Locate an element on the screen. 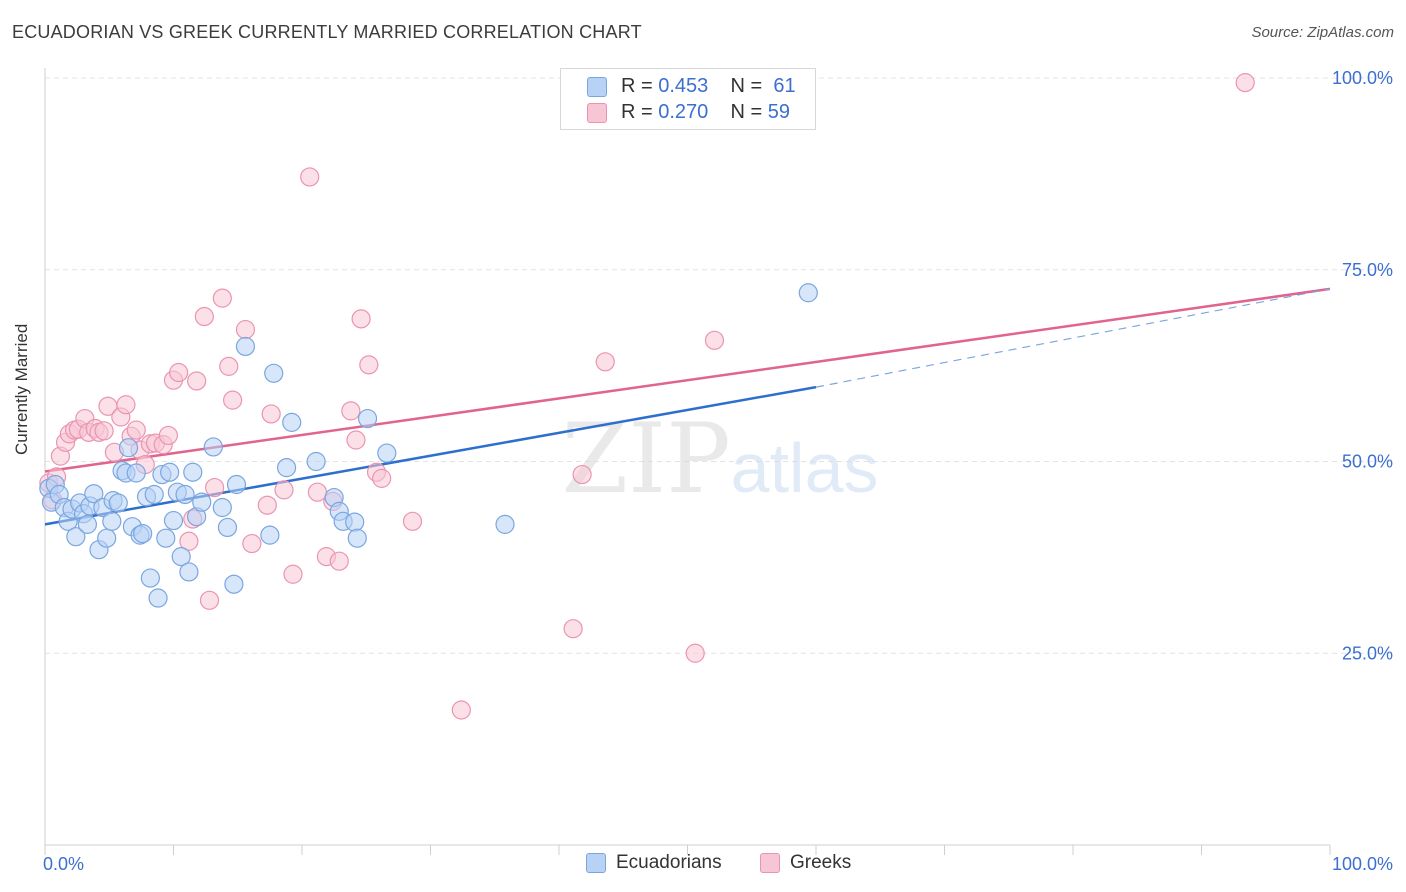 This screenshot has width=1406, height=892. watermark: ZIPatlas is located at coordinates (719, 459).